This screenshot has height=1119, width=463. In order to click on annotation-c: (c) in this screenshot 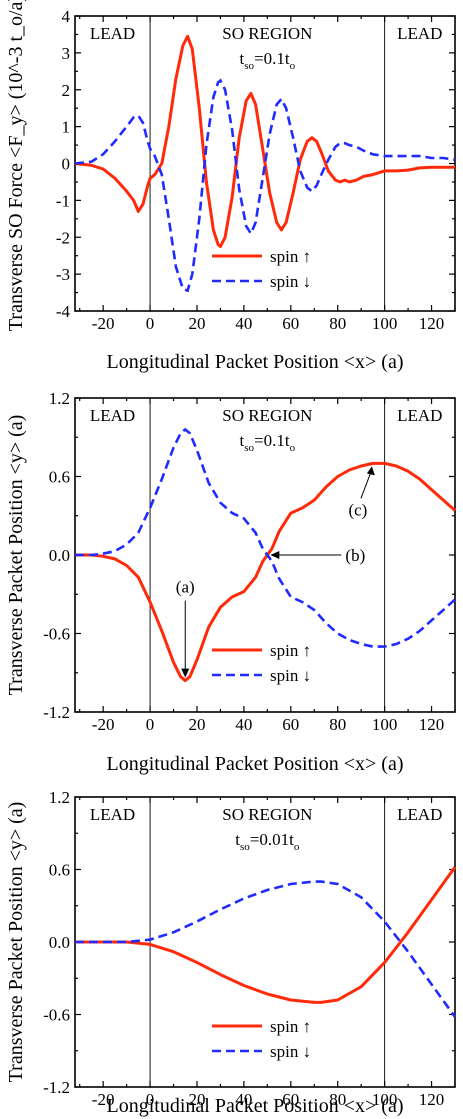, I will do `click(357, 509)`.